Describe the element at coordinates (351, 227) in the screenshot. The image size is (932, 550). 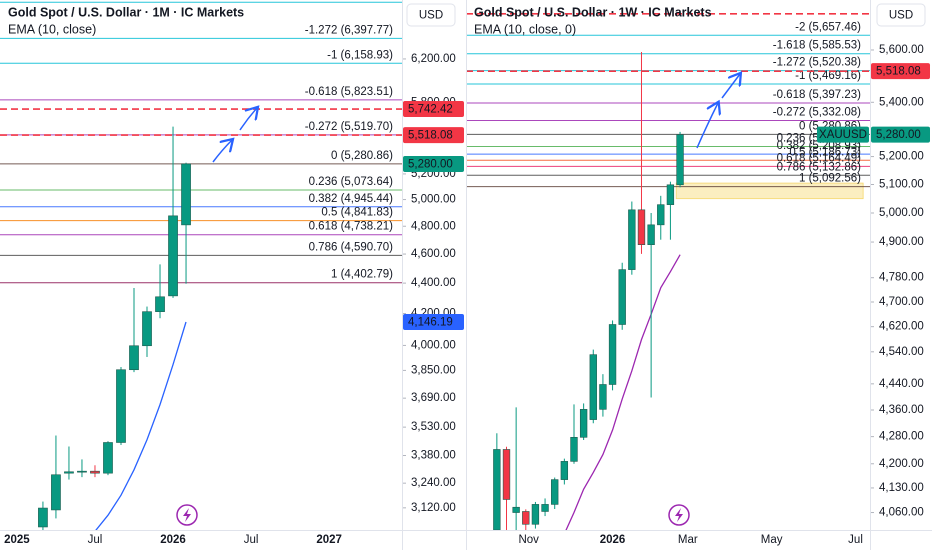
I see `fib-label: 0.618 (4,738.21)` at that location.